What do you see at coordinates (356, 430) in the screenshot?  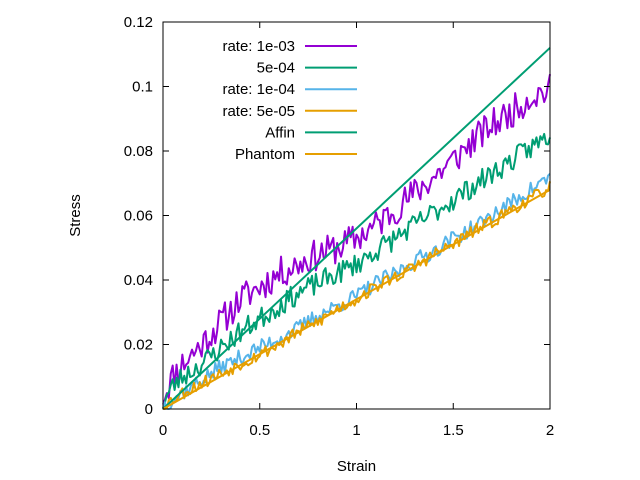 I see `x-tick-label: 1` at bounding box center [356, 430].